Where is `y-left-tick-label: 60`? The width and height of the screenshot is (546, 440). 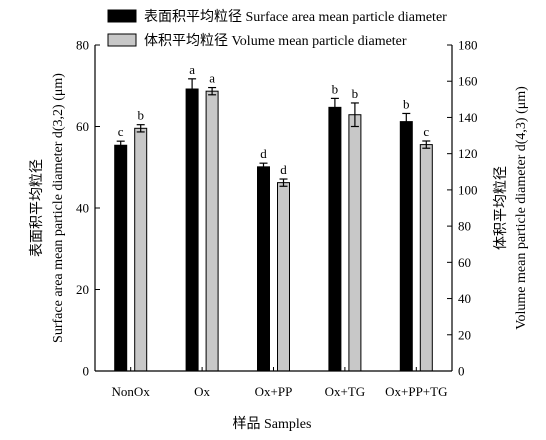
y-left-tick-label: 60 is located at coordinates (82, 126).